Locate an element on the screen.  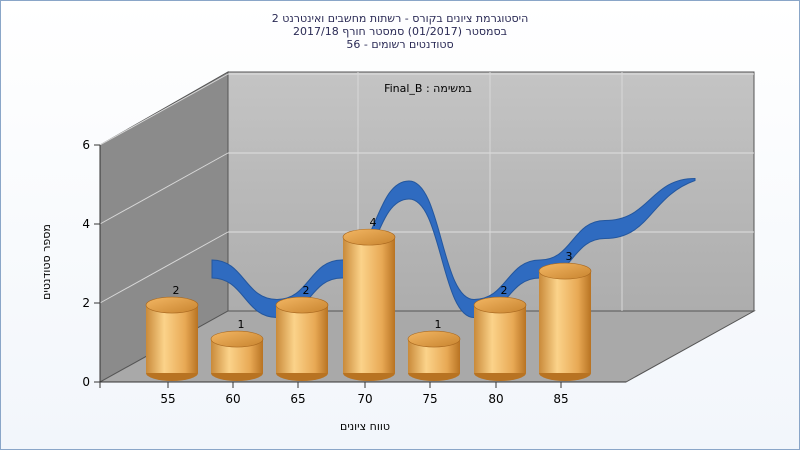
bar-80: 2 is located at coordinates (500, 332).